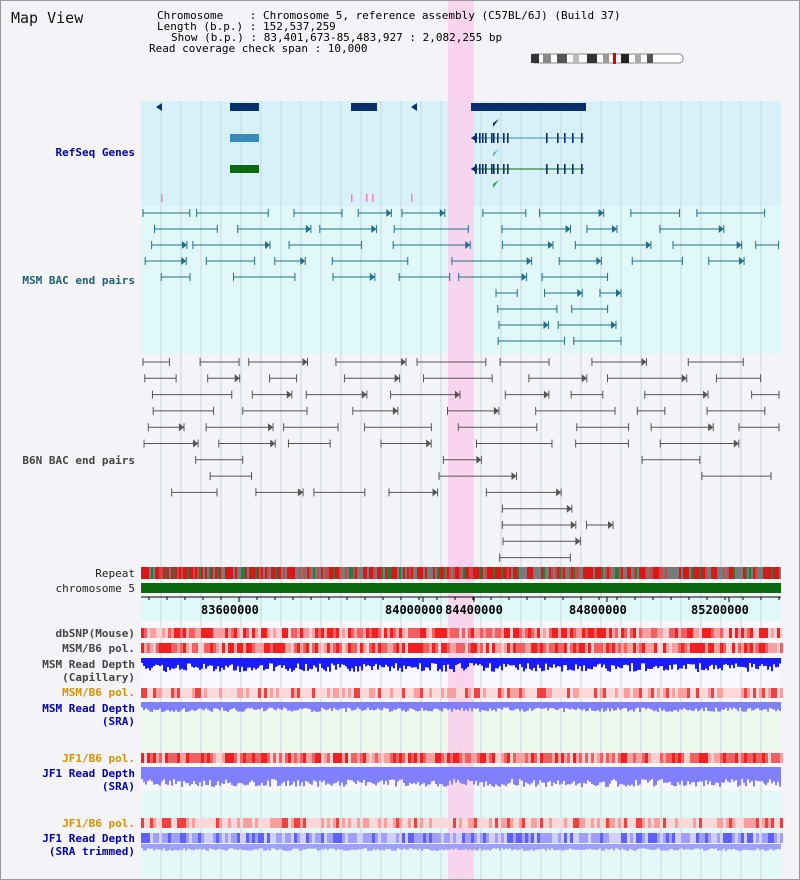 The image size is (800, 880). Describe the element at coordinates (98, 758) in the screenshot. I see `track-label-jf1-pol-1: JF1/B6 pol.` at that location.